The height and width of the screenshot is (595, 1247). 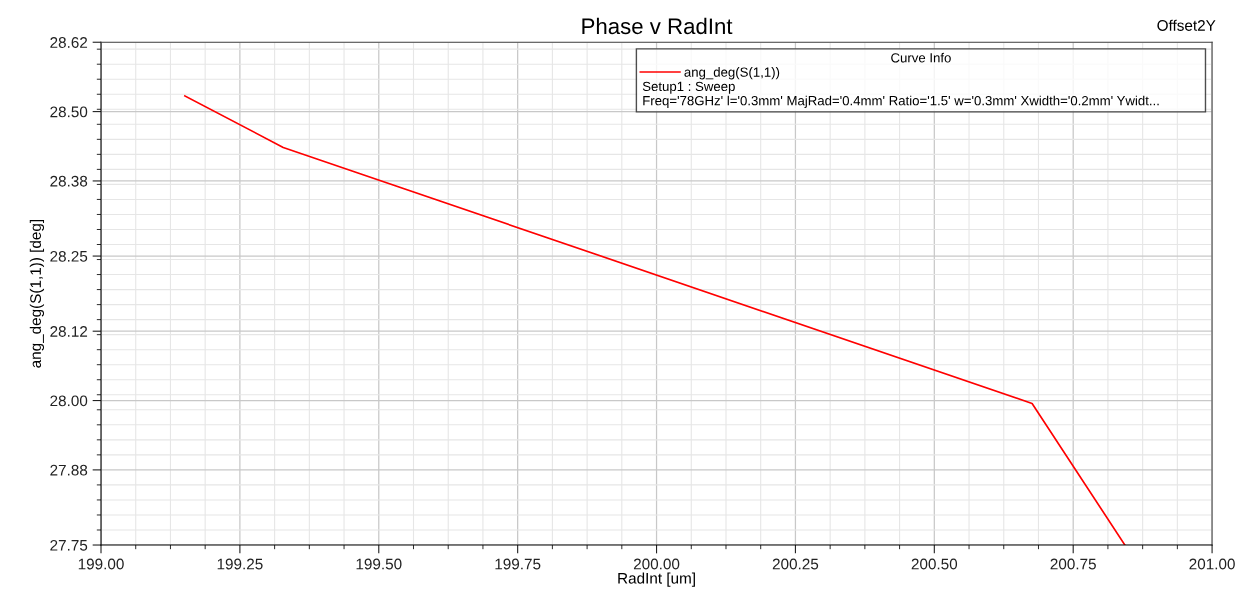 I want to click on x-axis-title: RadInt [um], so click(x=656, y=579).